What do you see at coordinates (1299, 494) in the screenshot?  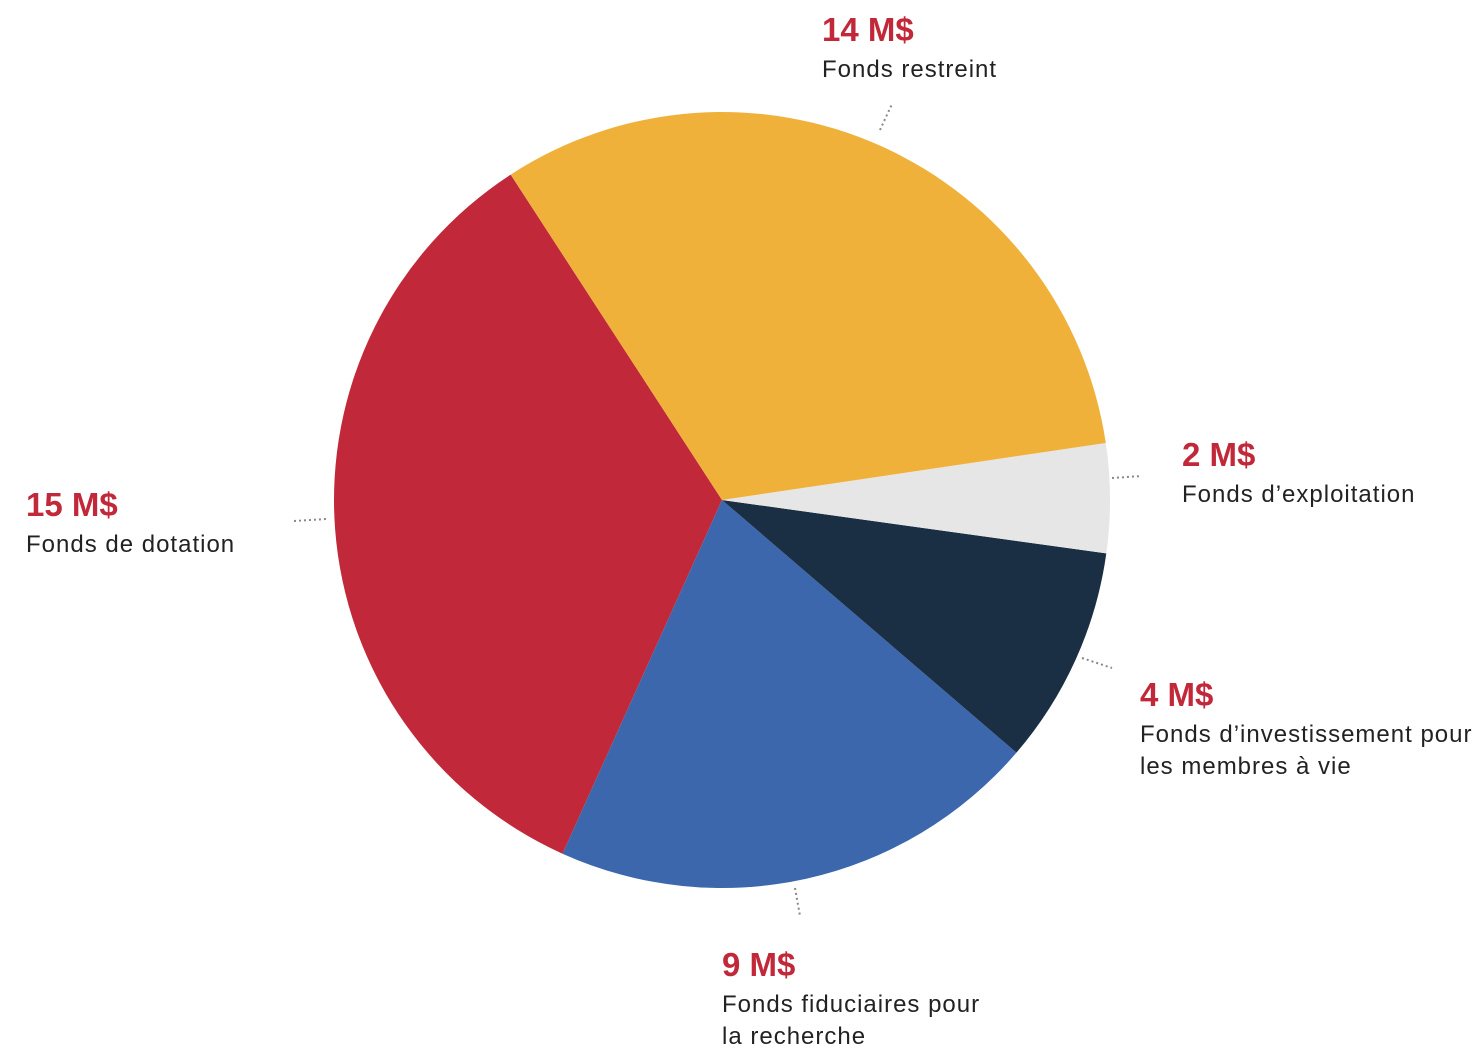 I see `category-label: Fonds d’exploitation` at bounding box center [1299, 494].